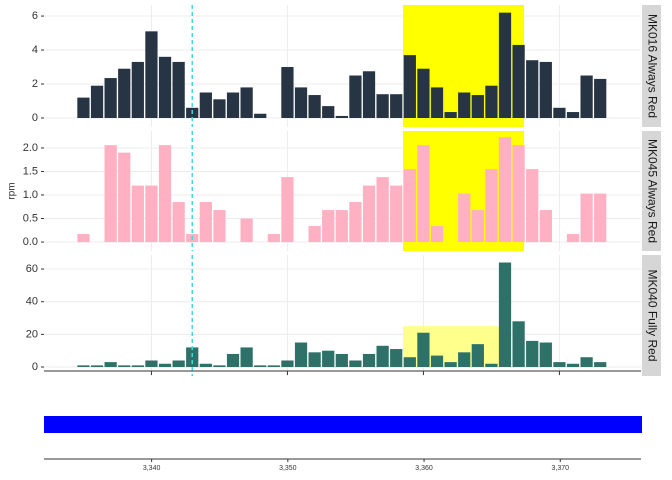 Image resolution: width=672 pixels, height=480 pixels. What do you see at coordinates (30, 148) in the screenshot?
I see `y-tick-label: 2.0` at bounding box center [30, 148].